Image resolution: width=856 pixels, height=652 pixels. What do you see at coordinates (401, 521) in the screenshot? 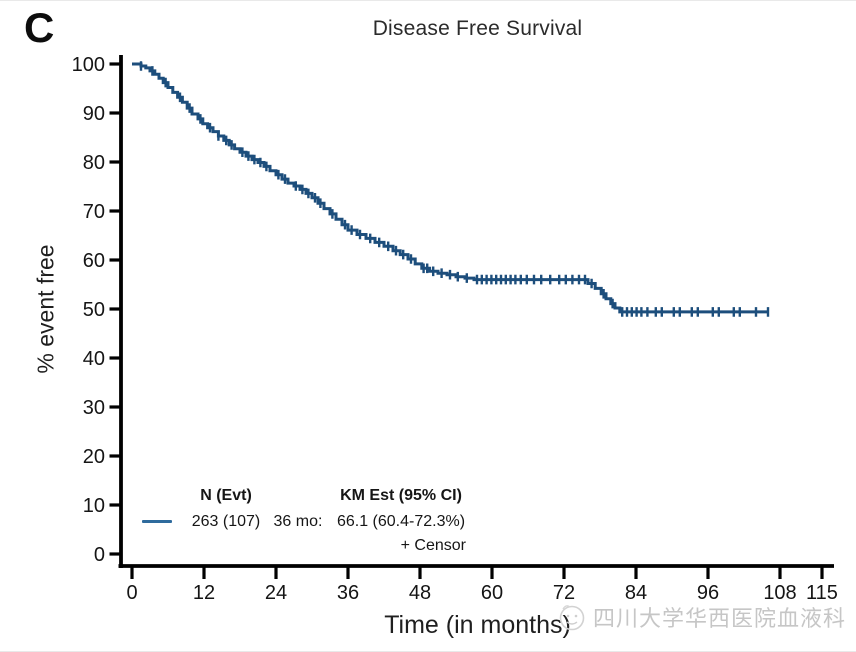
I see `legend-km-value: 66.1 (60.4-72.3%)` at bounding box center [401, 521].